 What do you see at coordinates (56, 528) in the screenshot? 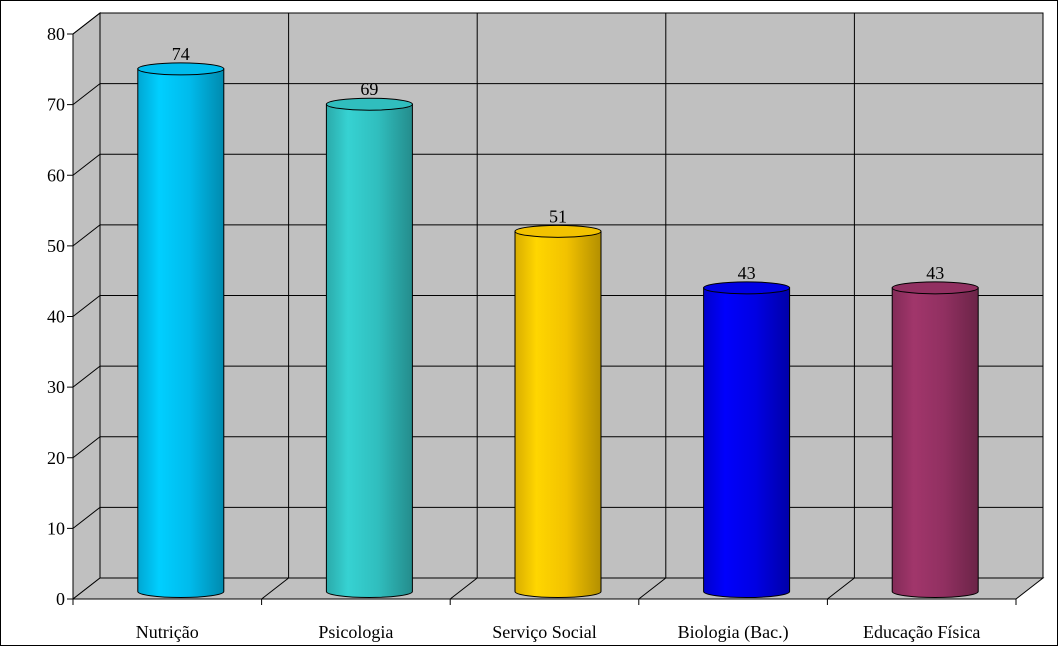
I see `y-tick-label: 10` at bounding box center [56, 528].